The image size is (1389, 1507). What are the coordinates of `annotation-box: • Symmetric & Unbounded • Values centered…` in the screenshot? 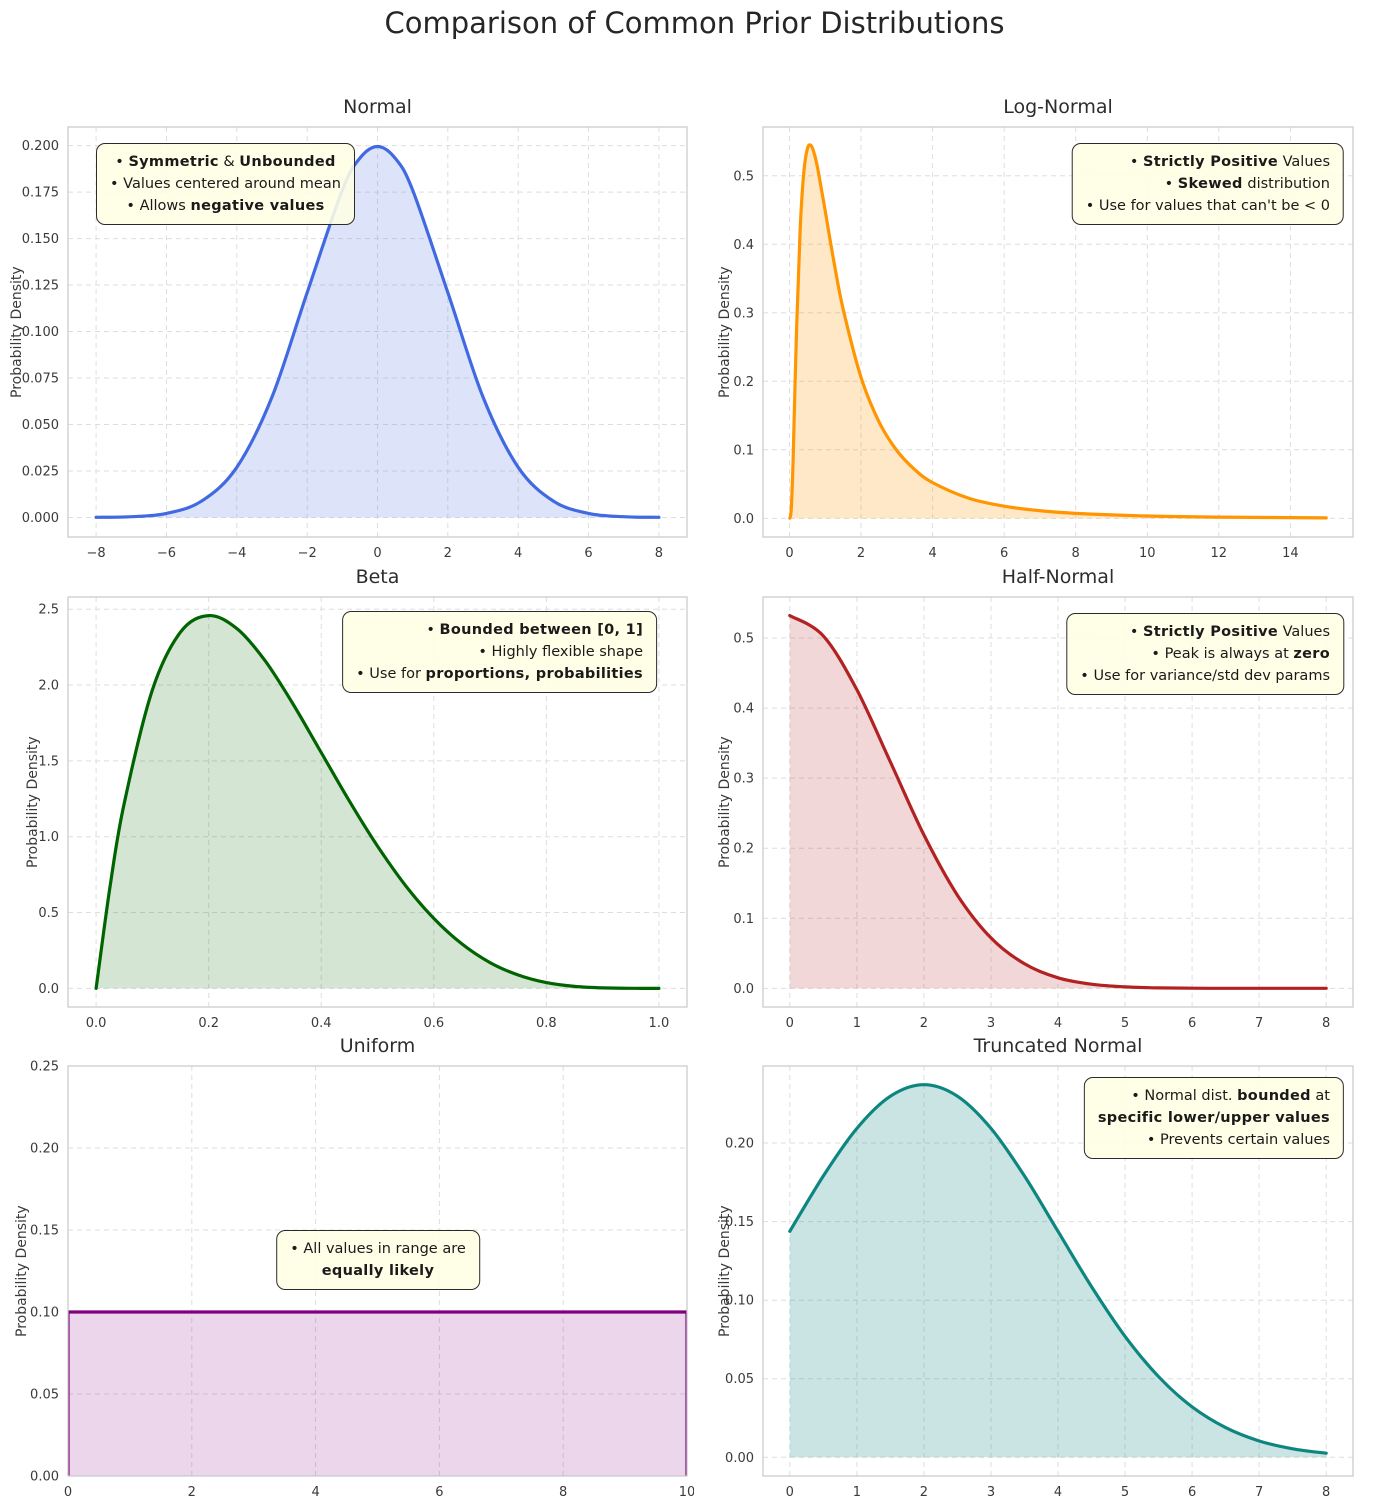 It's located at (225, 184).